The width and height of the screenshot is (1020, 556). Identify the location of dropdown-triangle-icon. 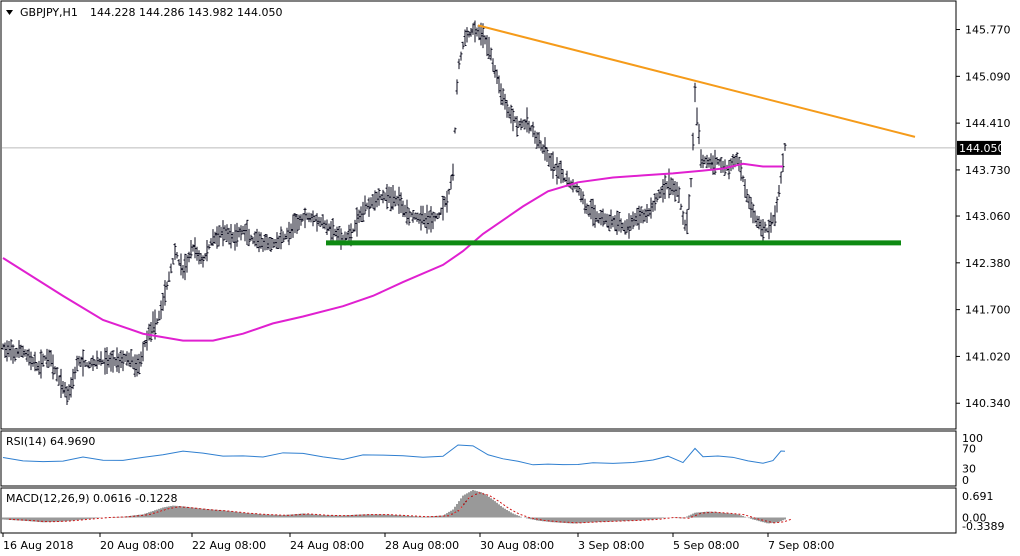
(9, 12).